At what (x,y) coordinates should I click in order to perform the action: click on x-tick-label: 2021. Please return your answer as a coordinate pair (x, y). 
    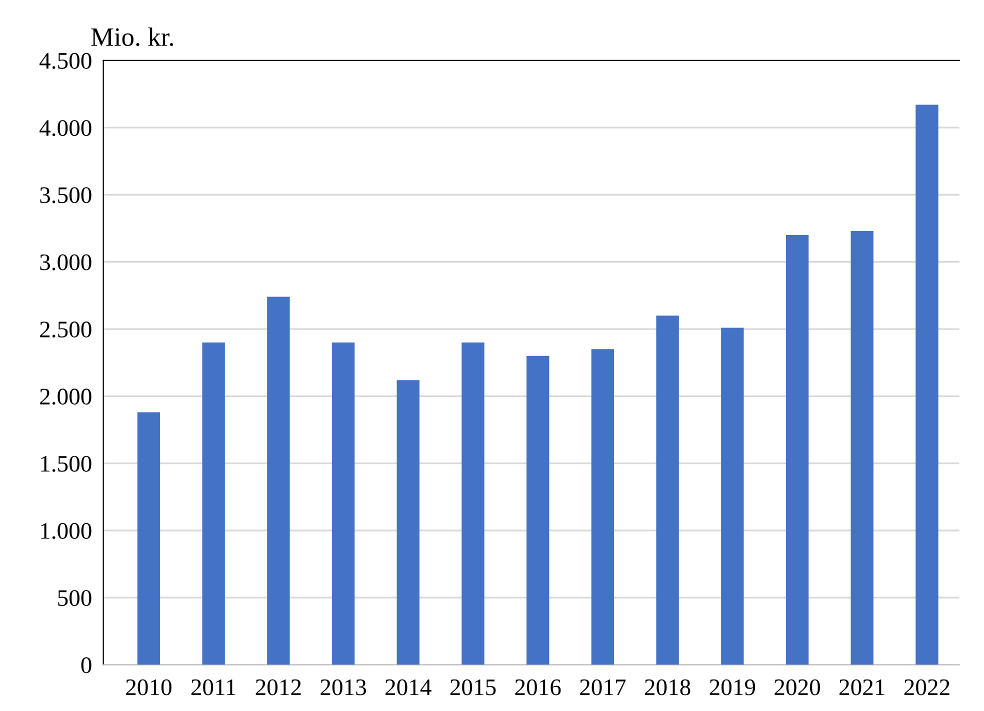
    Looking at the image, I should click on (862, 687).